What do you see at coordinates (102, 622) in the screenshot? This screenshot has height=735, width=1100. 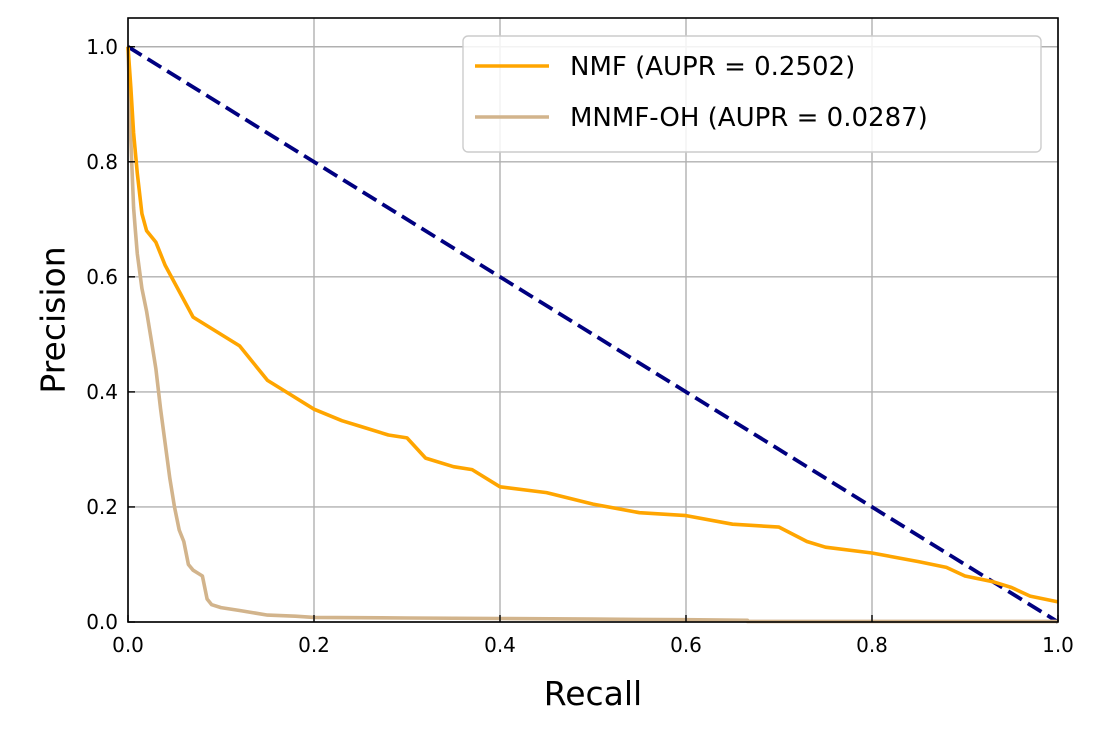 I see `y-tick-label: 0.0` at bounding box center [102, 622].